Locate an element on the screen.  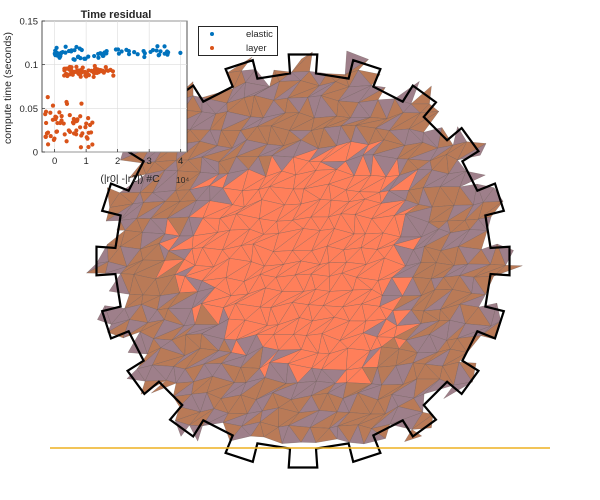
x-tick-label: 0 is located at coordinates (54, 161).